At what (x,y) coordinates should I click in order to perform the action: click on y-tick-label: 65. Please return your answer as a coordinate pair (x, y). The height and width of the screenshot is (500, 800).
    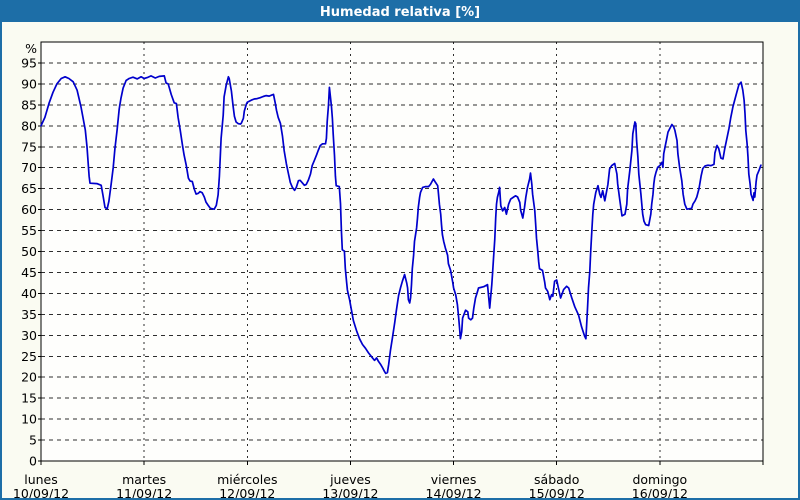
    Looking at the image, I should click on (29, 188).